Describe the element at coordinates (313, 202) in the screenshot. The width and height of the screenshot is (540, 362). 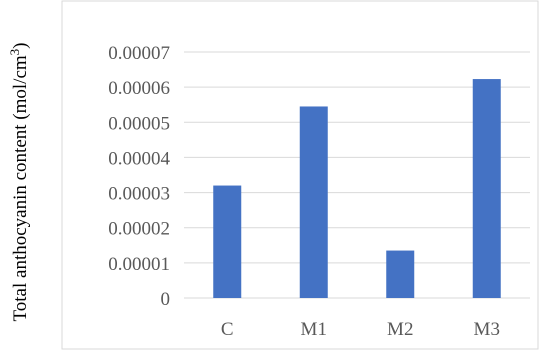
I see `bar-m1` at that location.